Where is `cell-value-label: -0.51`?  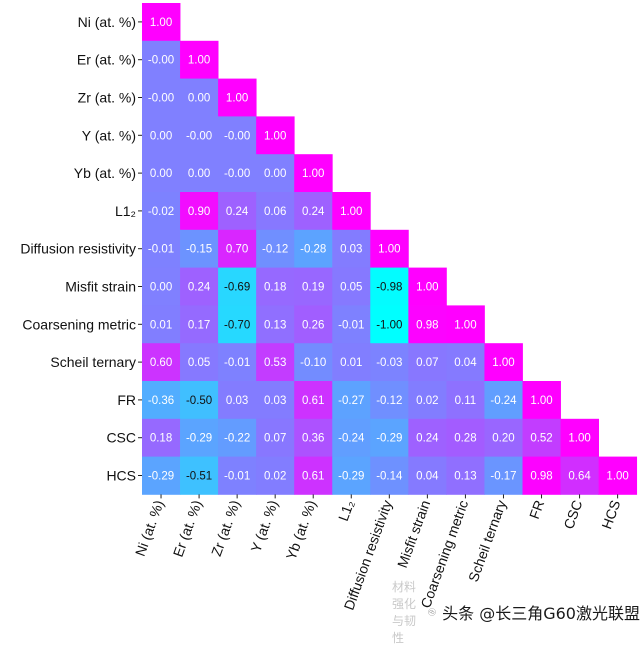
cell-value-label: -0.51 is located at coordinates (199, 477).